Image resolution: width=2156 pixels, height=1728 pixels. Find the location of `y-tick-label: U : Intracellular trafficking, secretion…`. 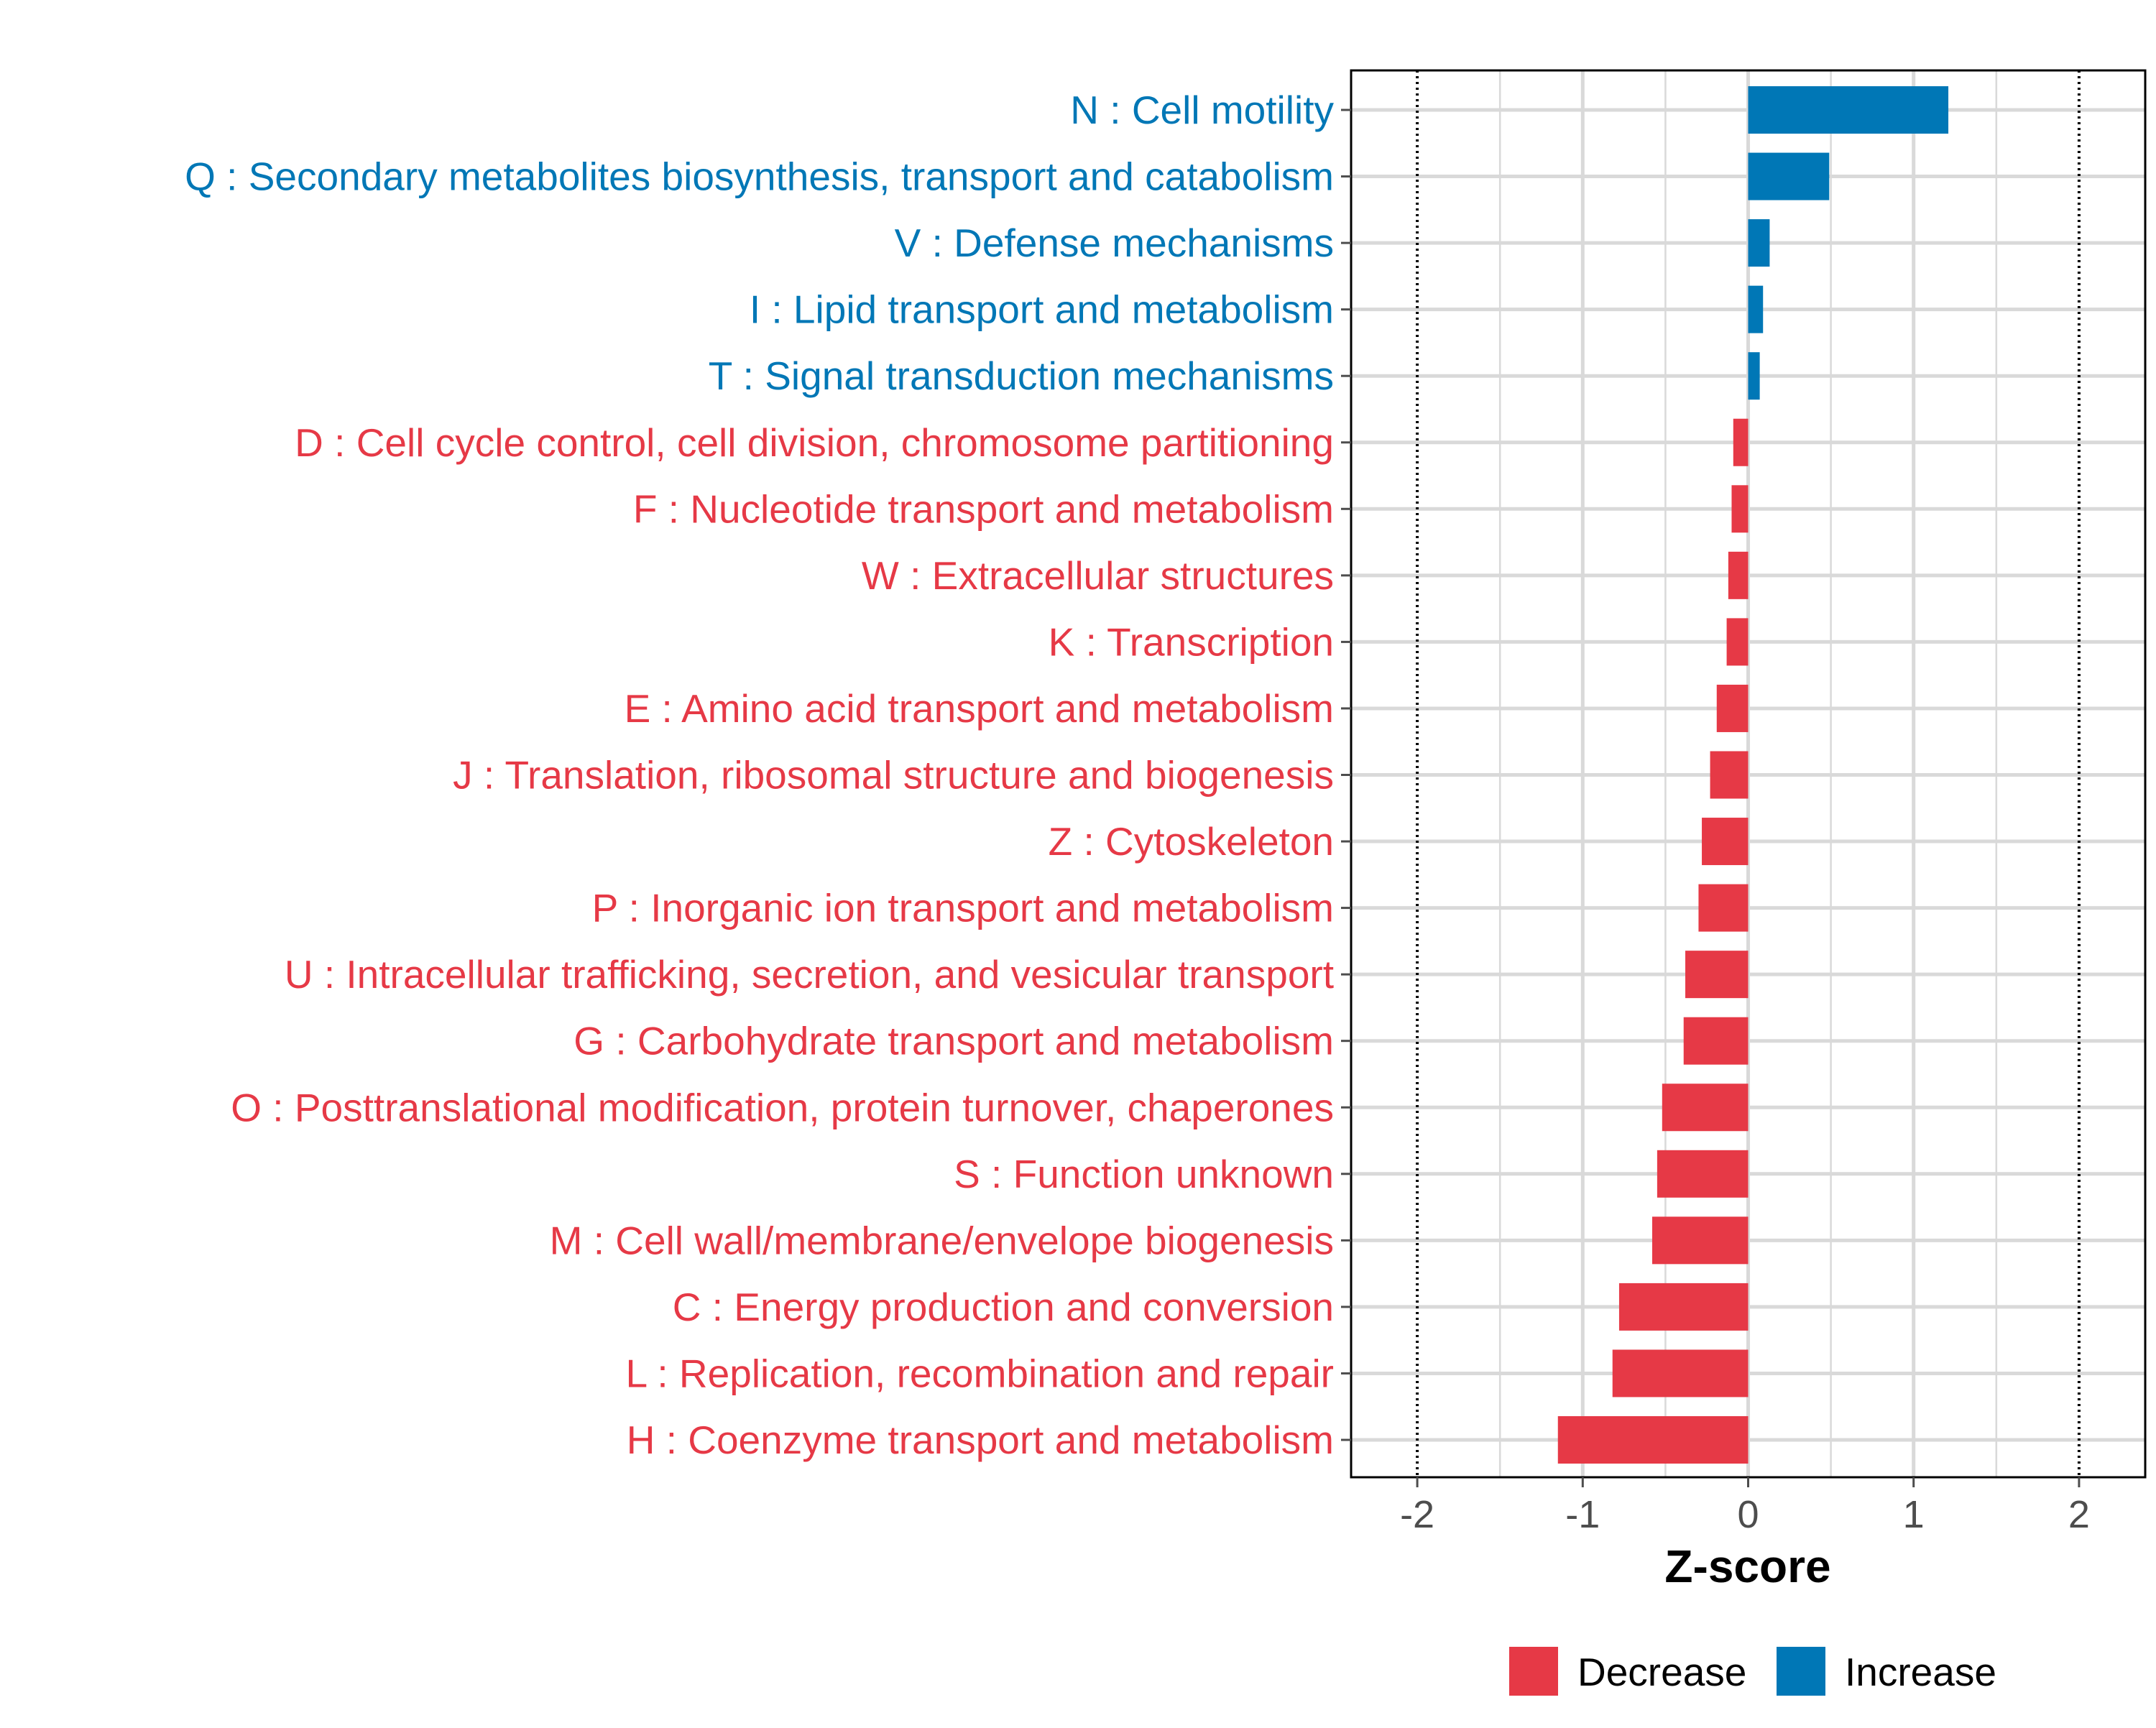

y-tick-label: U : Intracellular trafficking, secretion… is located at coordinates (809, 974).